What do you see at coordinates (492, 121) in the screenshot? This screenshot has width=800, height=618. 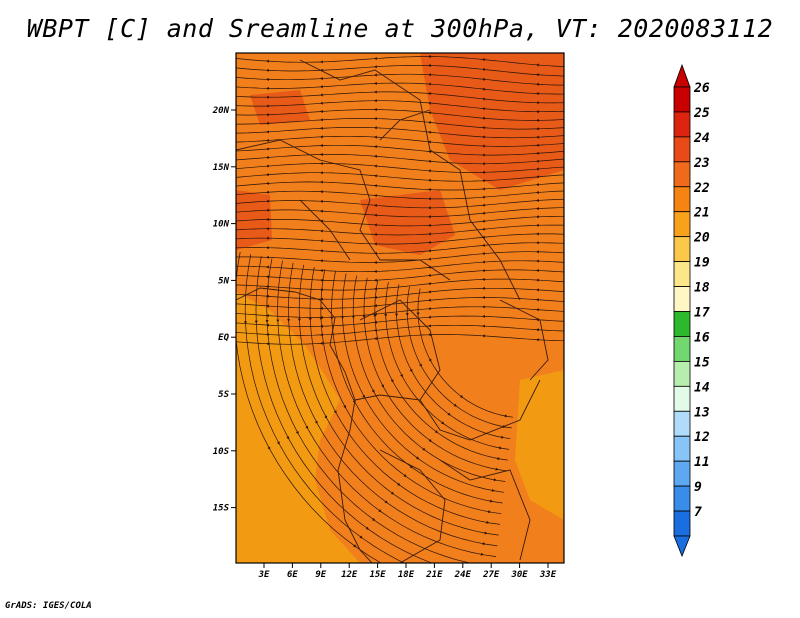 I see `hot-zone-northeast` at bounding box center [492, 121].